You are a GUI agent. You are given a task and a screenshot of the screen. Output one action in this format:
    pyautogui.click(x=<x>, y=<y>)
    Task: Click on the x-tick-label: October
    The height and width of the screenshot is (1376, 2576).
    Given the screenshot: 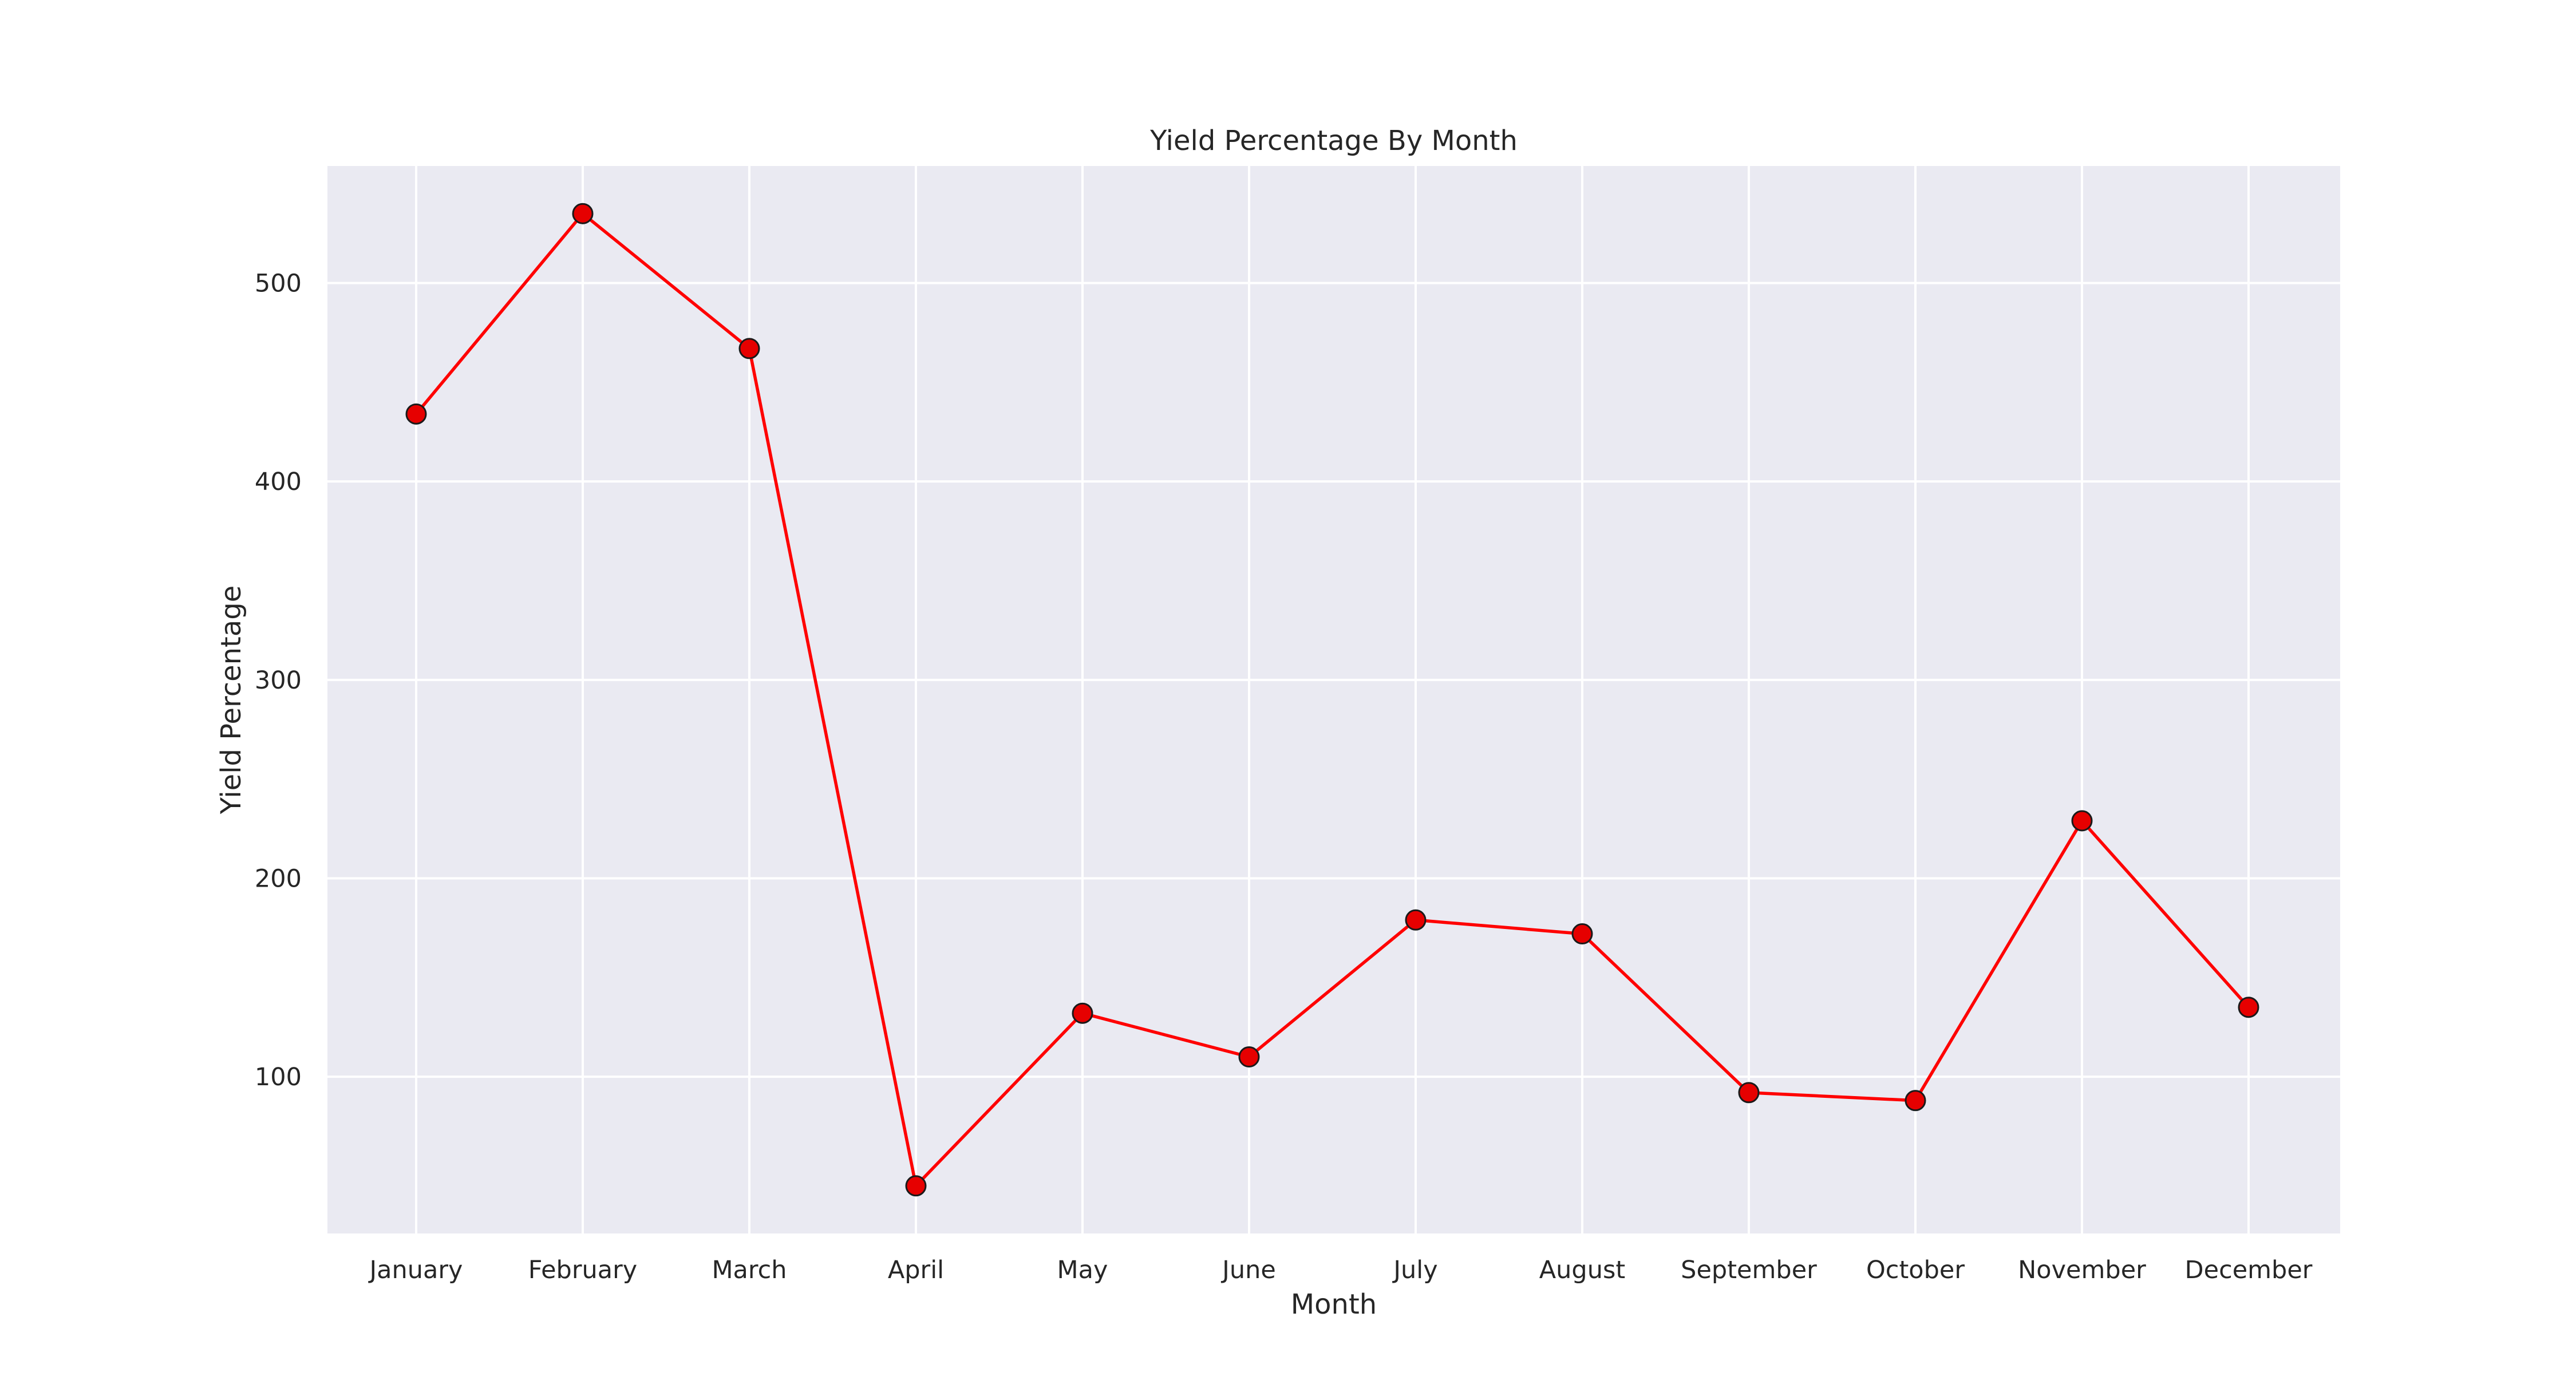 What is the action you would take?
    pyautogui.click(x=1915, y=1270)
    